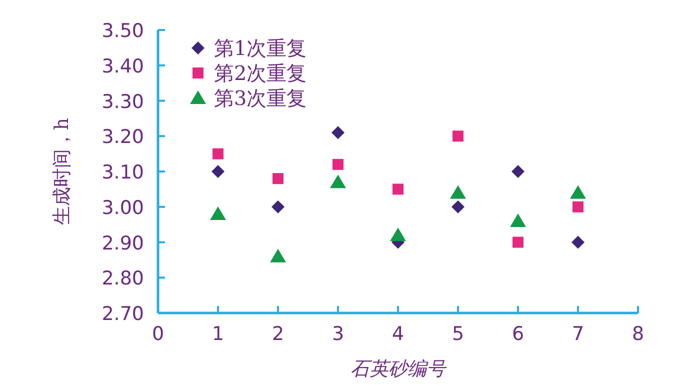 The width and height of the screenshot is (700, 385). I want to click on y-tick-label: 3.10, so click(123, 173).